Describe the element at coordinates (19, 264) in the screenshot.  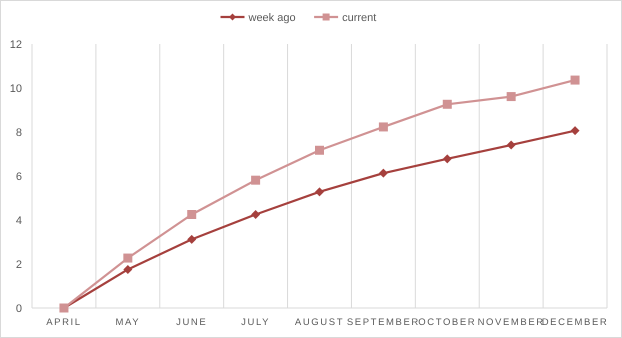
I see `y-tick-label: 2` at that location.